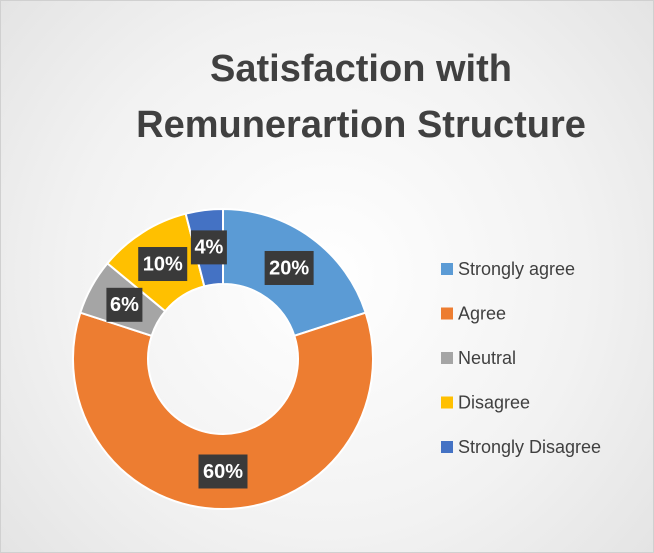  I want to click on data-label: 4%, so click(208, 248).